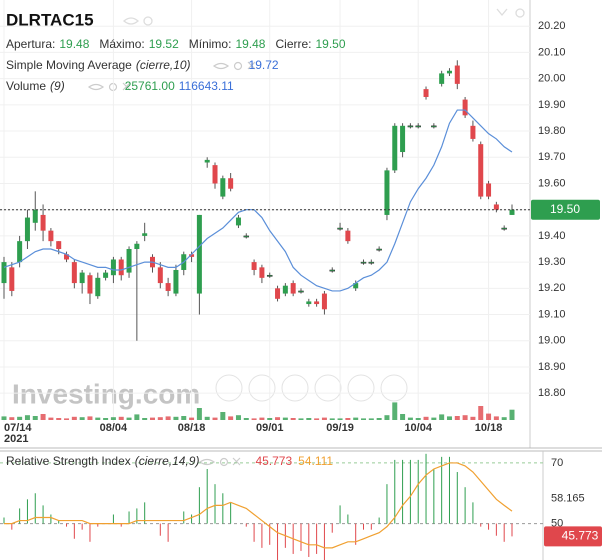 This screenshot has width=602, height=560. I want to click on indicator-value: 45.773, so click(273, 461).